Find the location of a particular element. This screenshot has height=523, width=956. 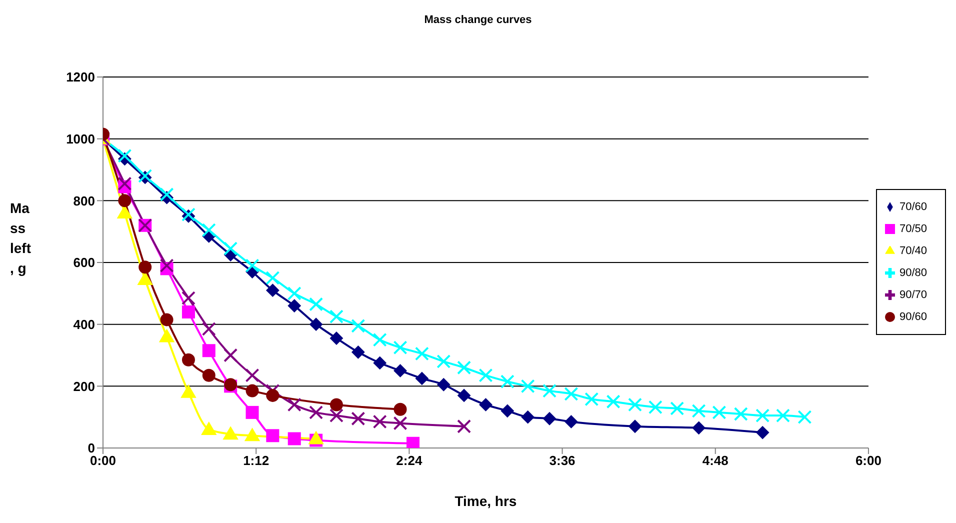

x-tick-label: 4:48 is located at coordinates (715, 460).